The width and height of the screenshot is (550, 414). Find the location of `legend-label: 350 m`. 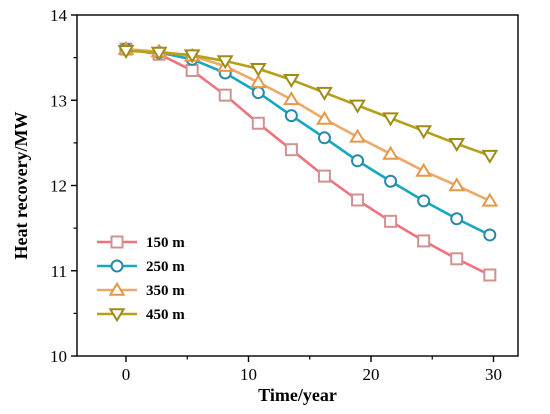

legend-label: 350 m is located at coordinates (165, 291).